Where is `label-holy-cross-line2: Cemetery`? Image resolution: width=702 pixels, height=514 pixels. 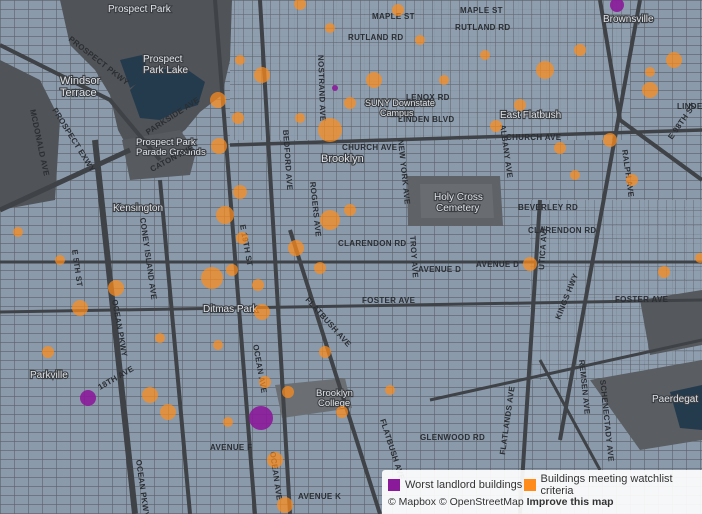 label-holy-cross-line2: Cemetery is located at coordinates (457, 208).